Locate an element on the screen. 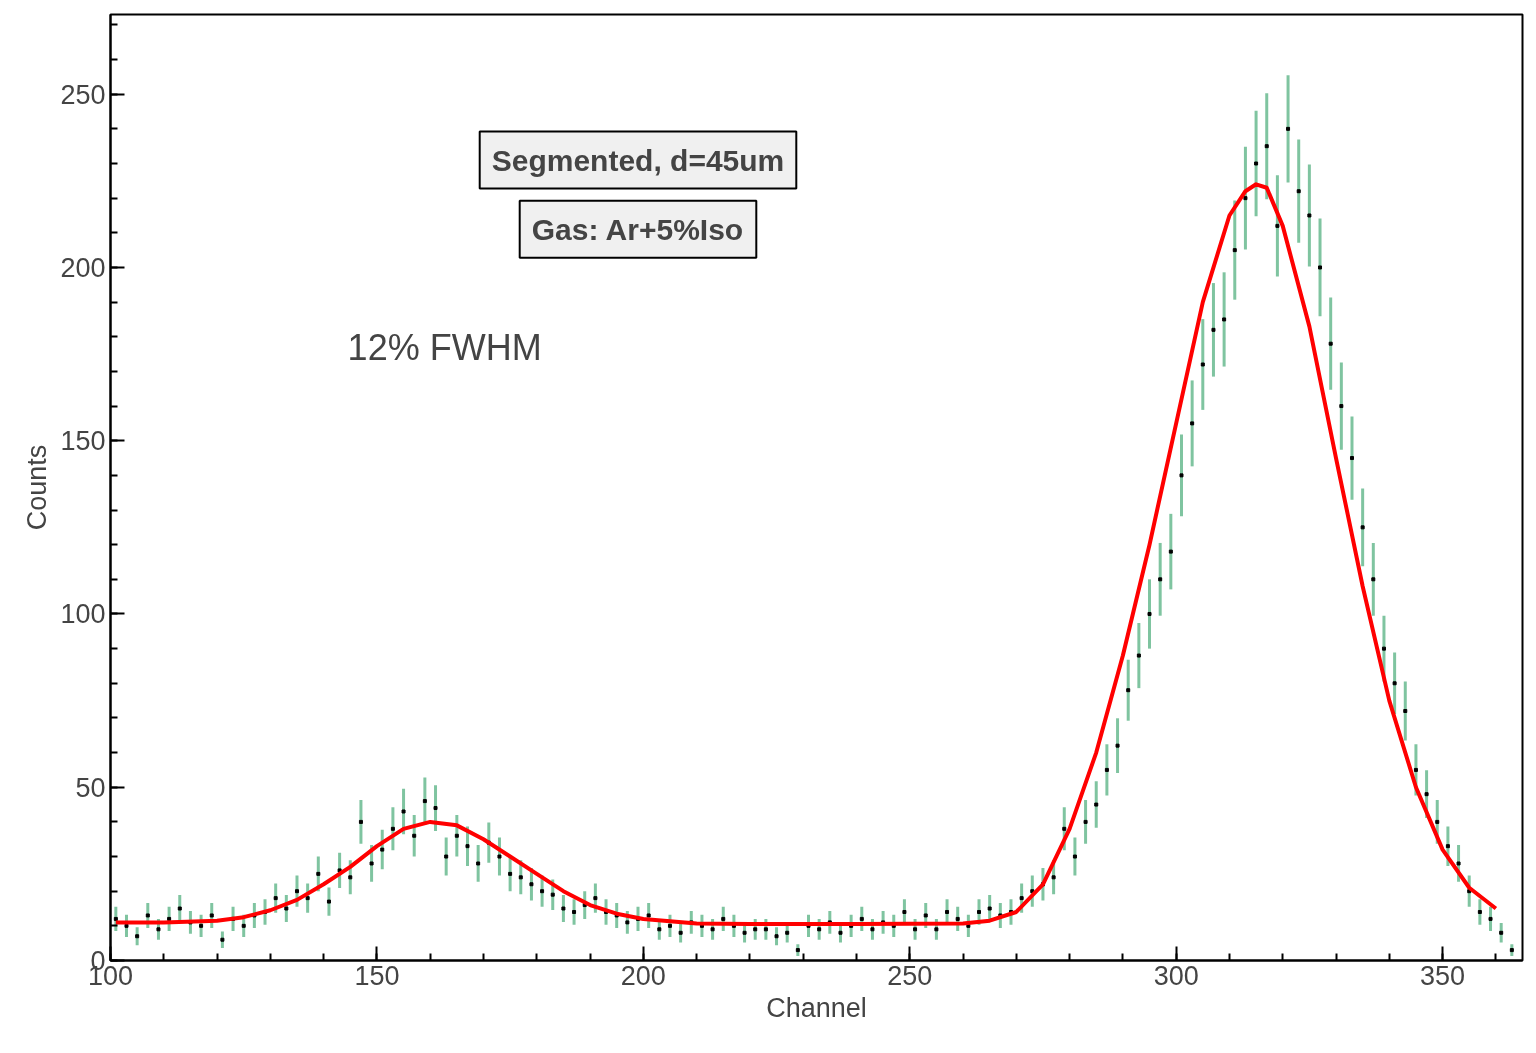  y-tick-label: 100 is located at coordinates (83, 614).